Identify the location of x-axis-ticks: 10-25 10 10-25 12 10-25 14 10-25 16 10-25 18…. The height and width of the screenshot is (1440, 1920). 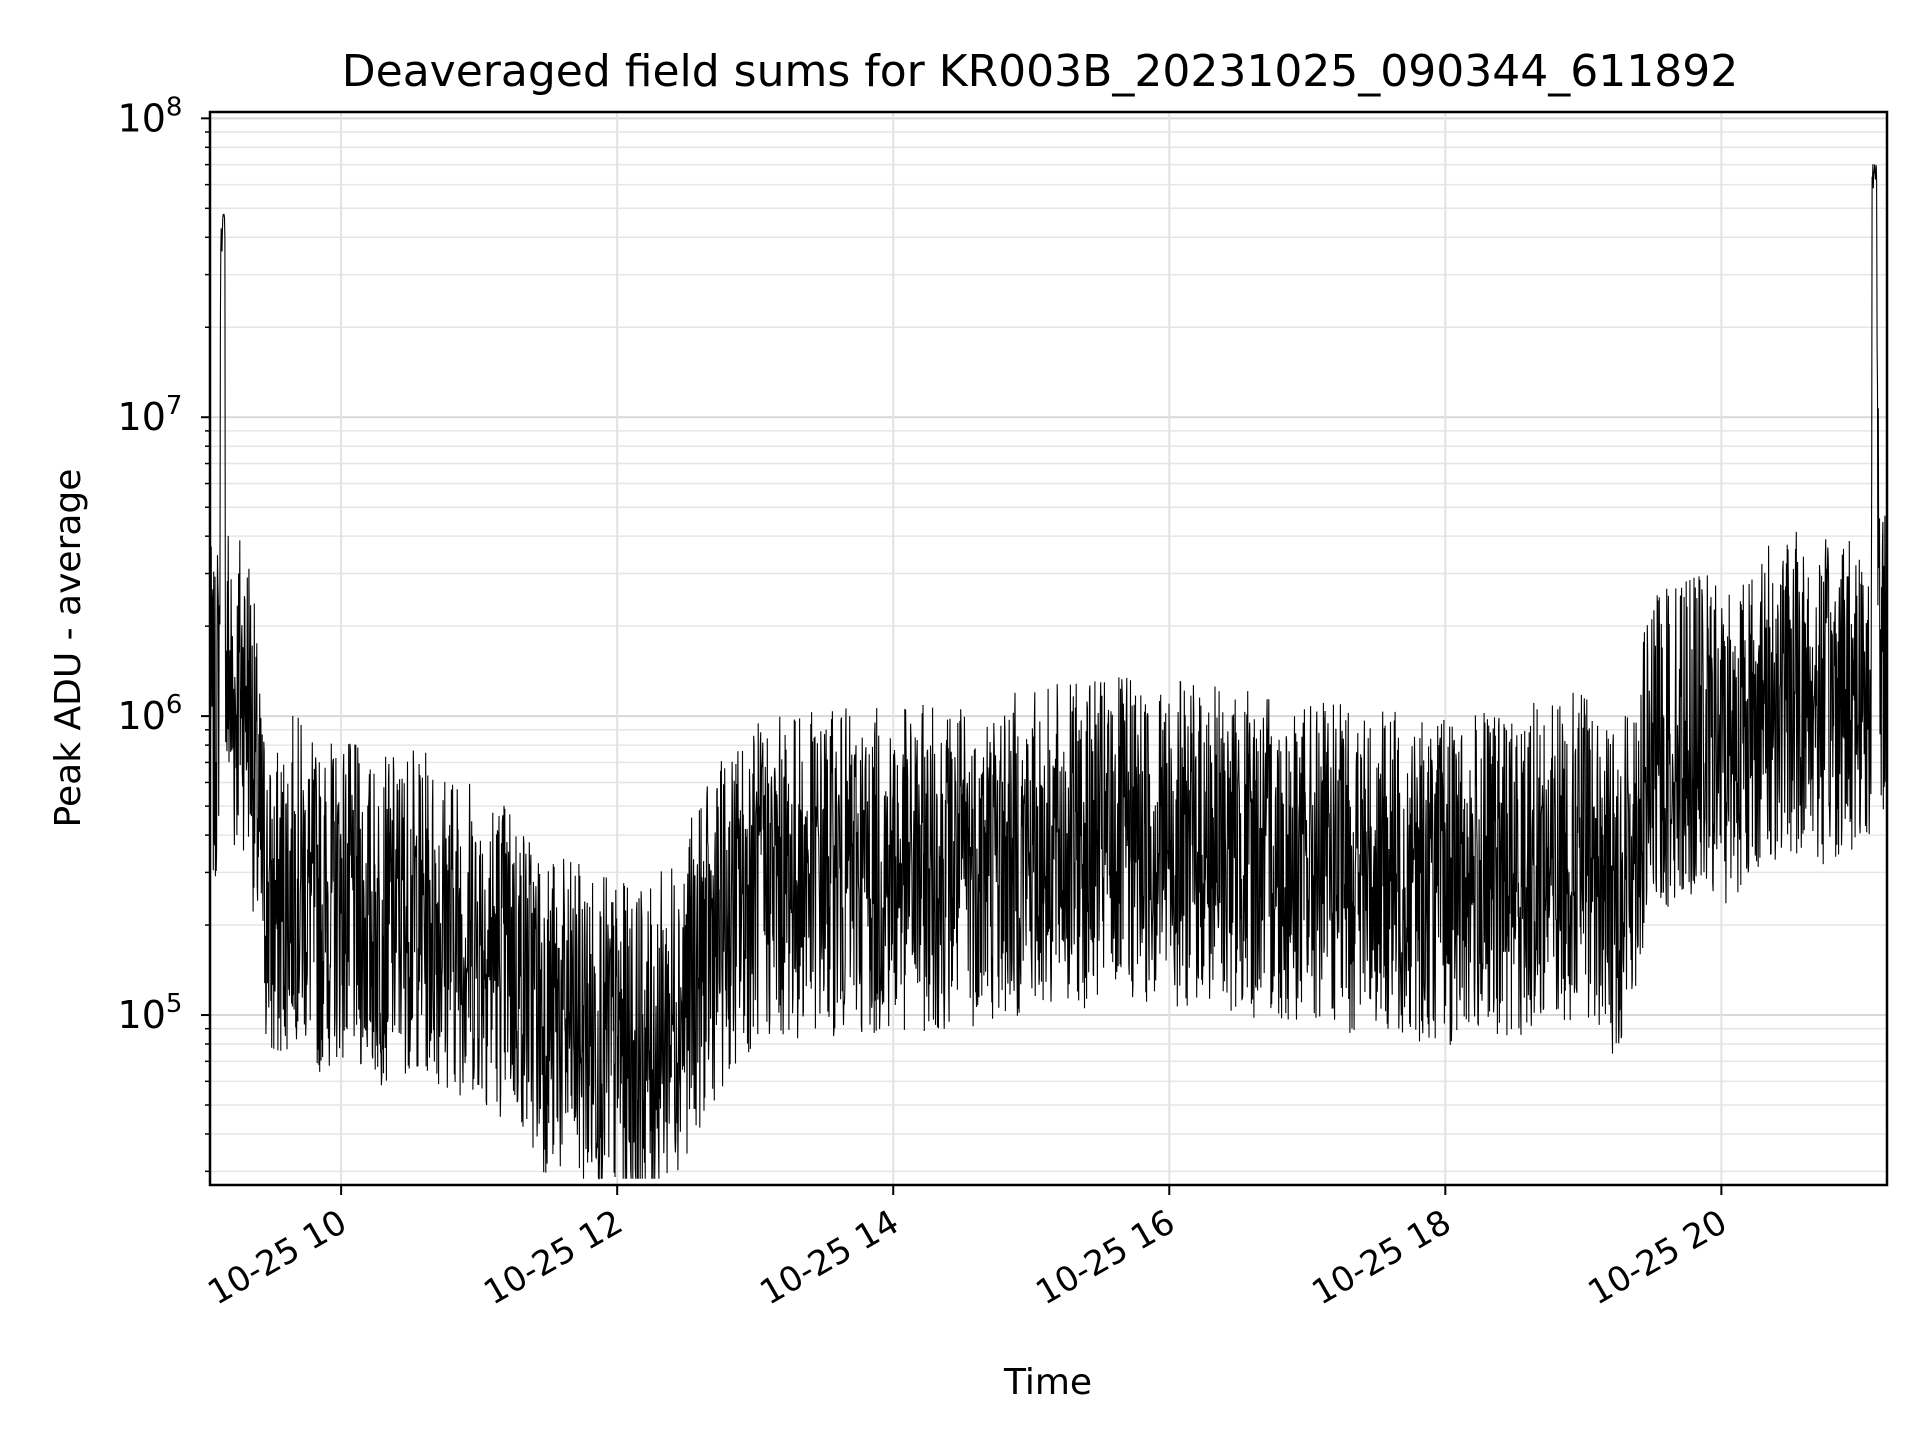
(967, 1249).